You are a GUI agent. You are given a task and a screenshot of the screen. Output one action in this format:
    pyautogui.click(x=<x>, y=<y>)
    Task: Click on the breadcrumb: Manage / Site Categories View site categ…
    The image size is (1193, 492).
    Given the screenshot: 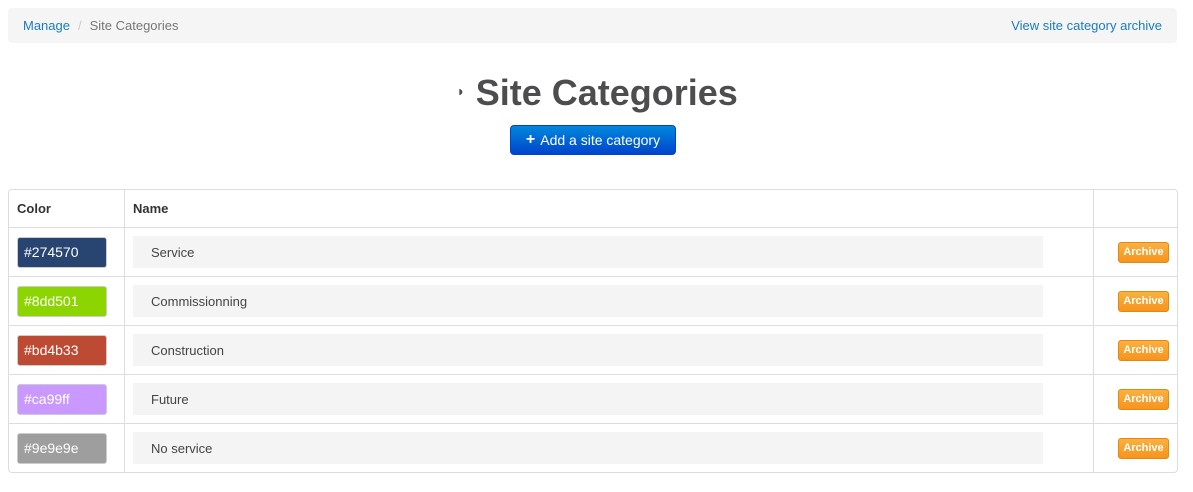 What is the action you would take?
    pyautogui.click(x=592, y=25)
    